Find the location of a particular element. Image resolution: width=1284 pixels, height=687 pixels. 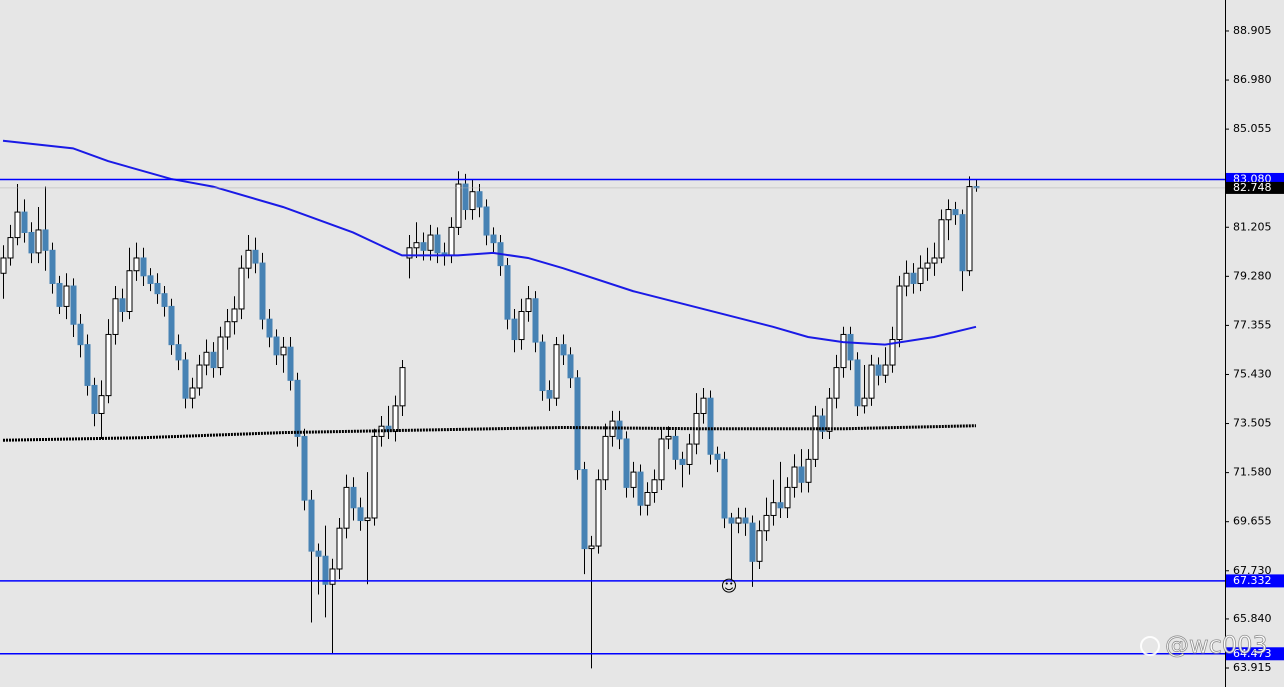

y-tick-label: 67.730 is located at coordinates (1252, 570).